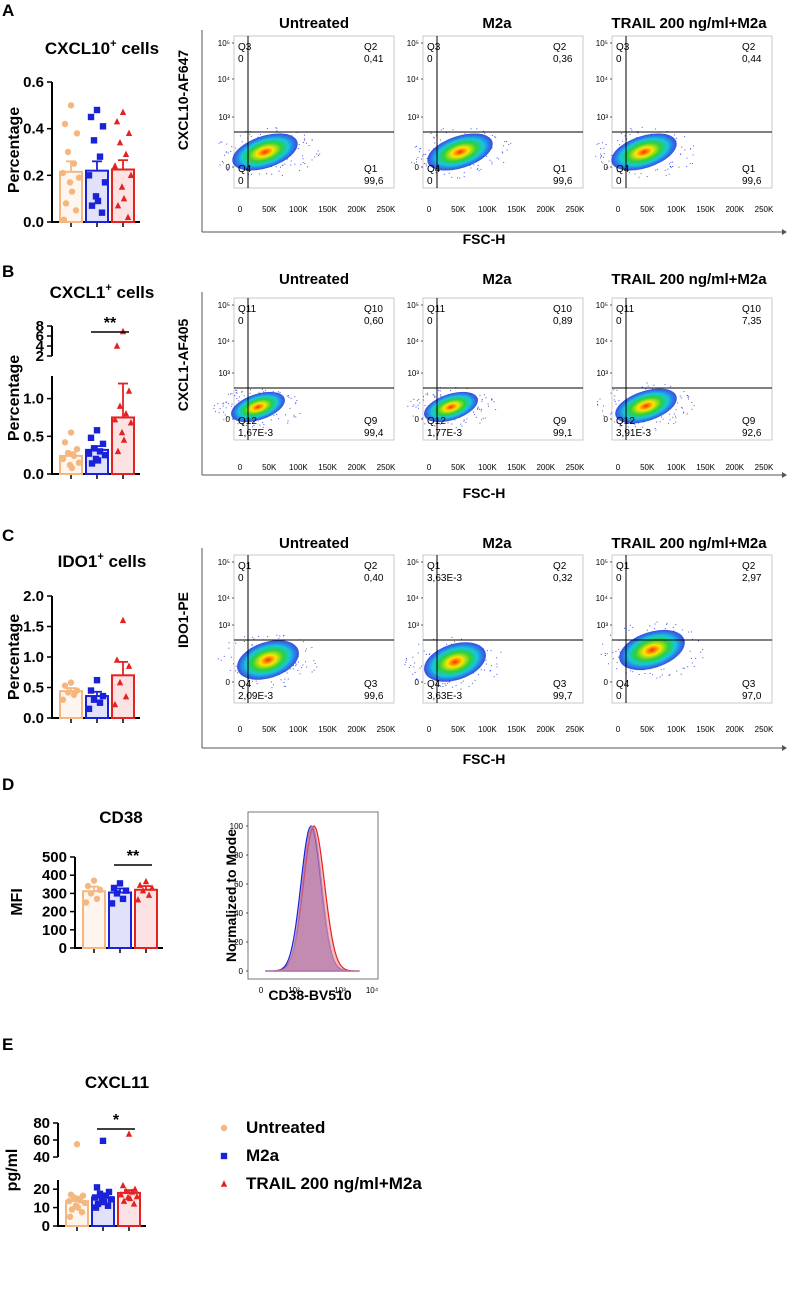 The height and width of the screenshot is (1291, 787). Describe the element at coordinates (602, 305) in the screenshot. I see `flow-y-tick: 10⁵` at that location.